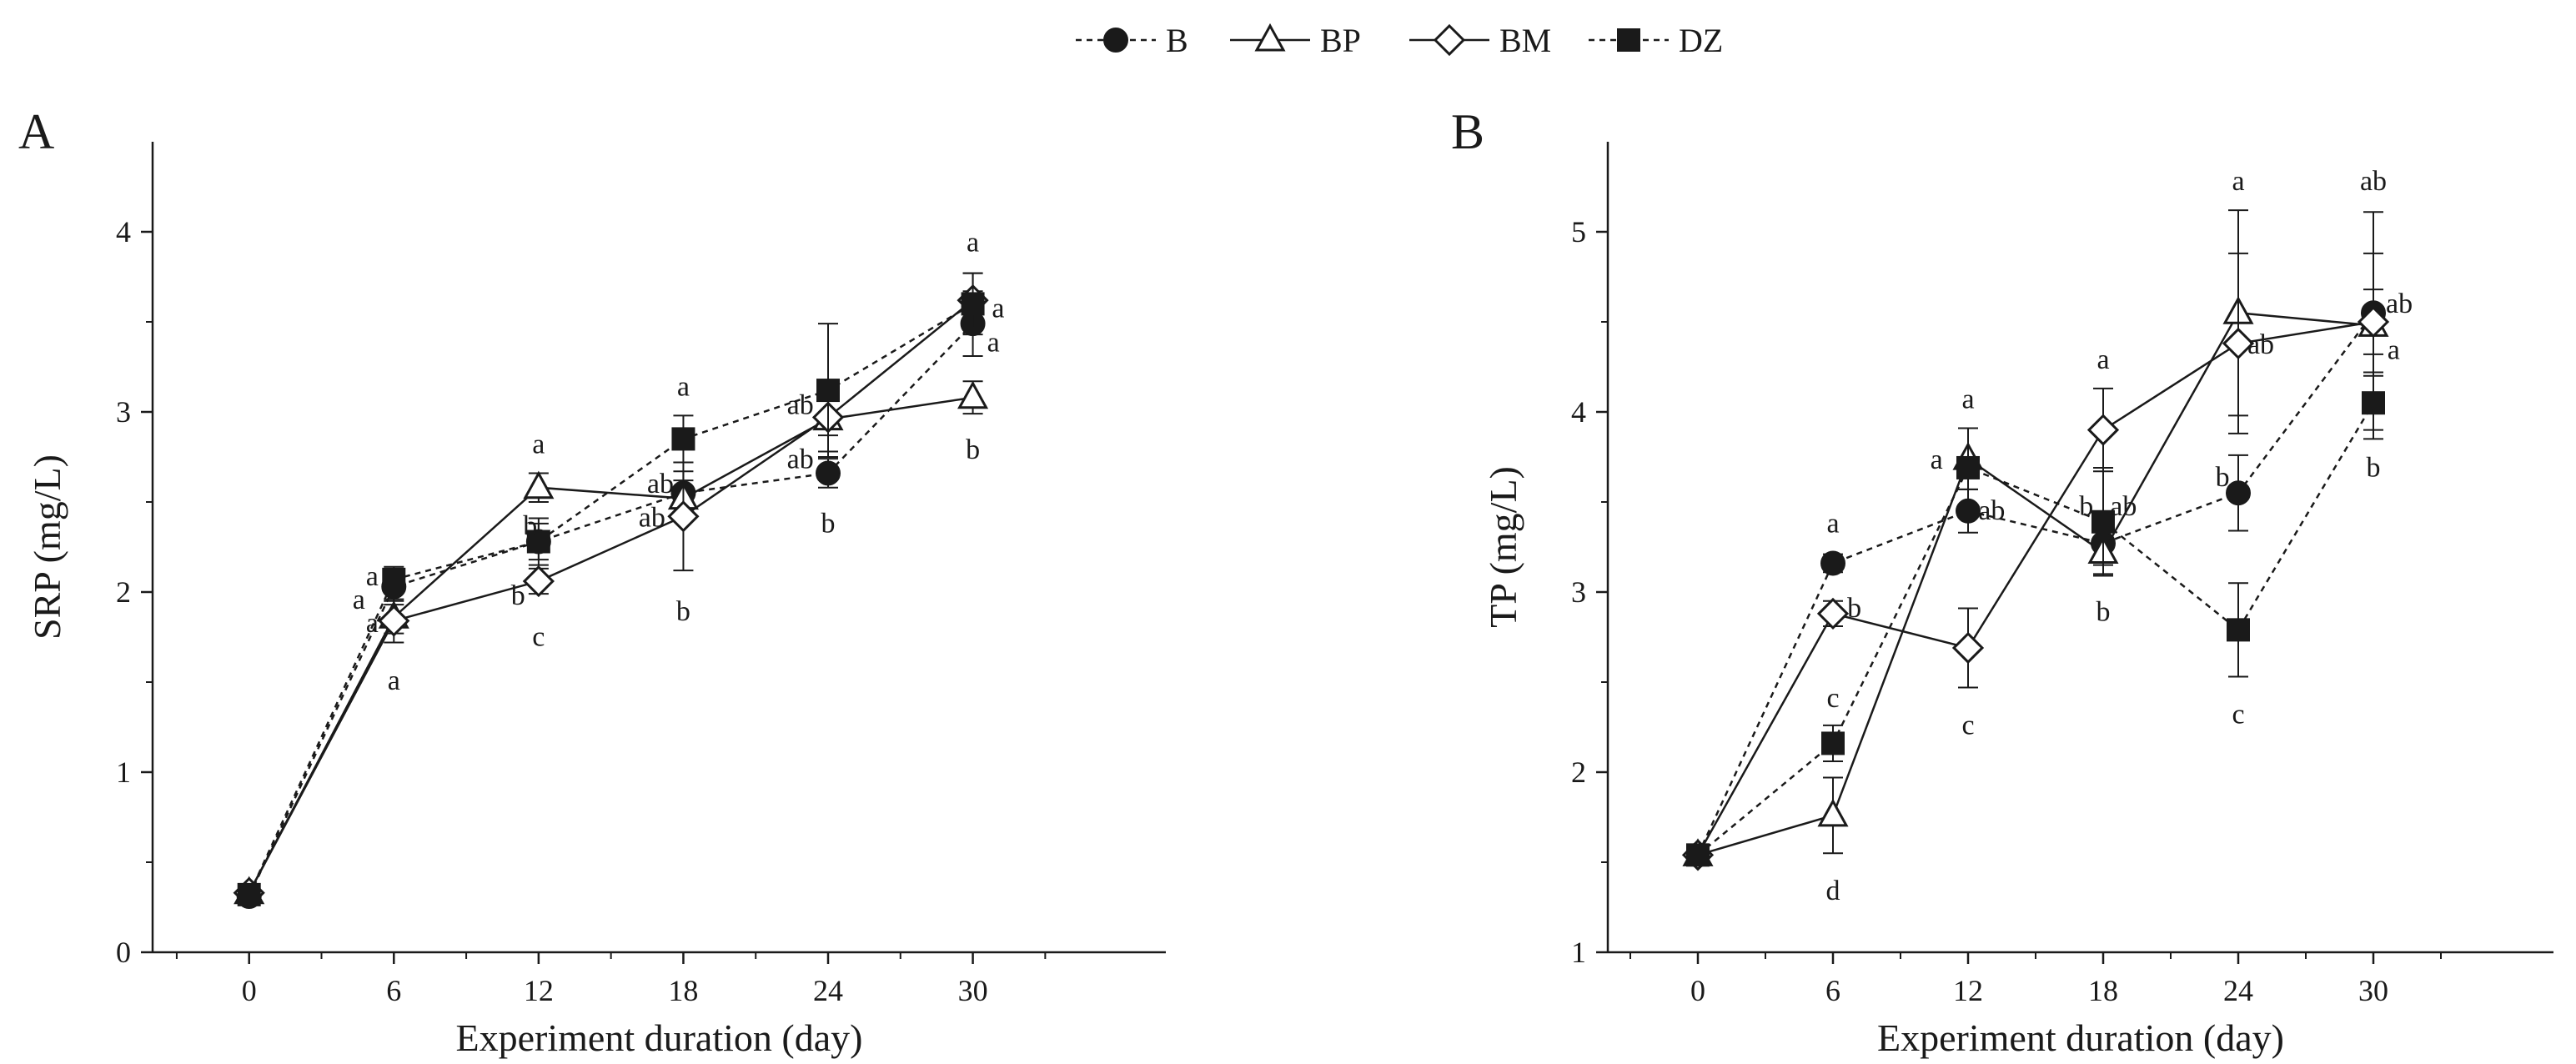 This screenshot has width=2576, height=1064. What do you see at coordinates (828, 473) in the screenshot?
I see `data-point-b-a` at bounding box center [828, 473].